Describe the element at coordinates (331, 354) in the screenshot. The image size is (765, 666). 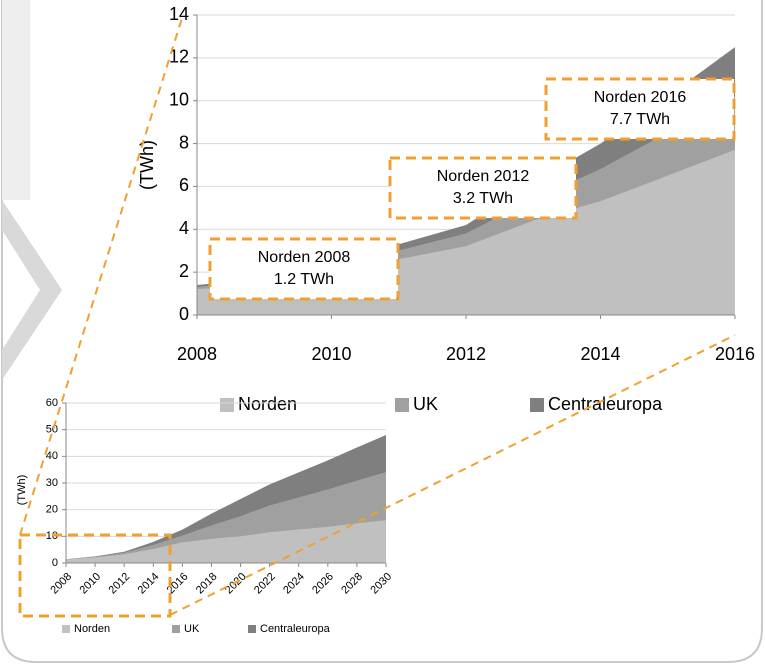
I see `x-tick-label: 2010` at that location.